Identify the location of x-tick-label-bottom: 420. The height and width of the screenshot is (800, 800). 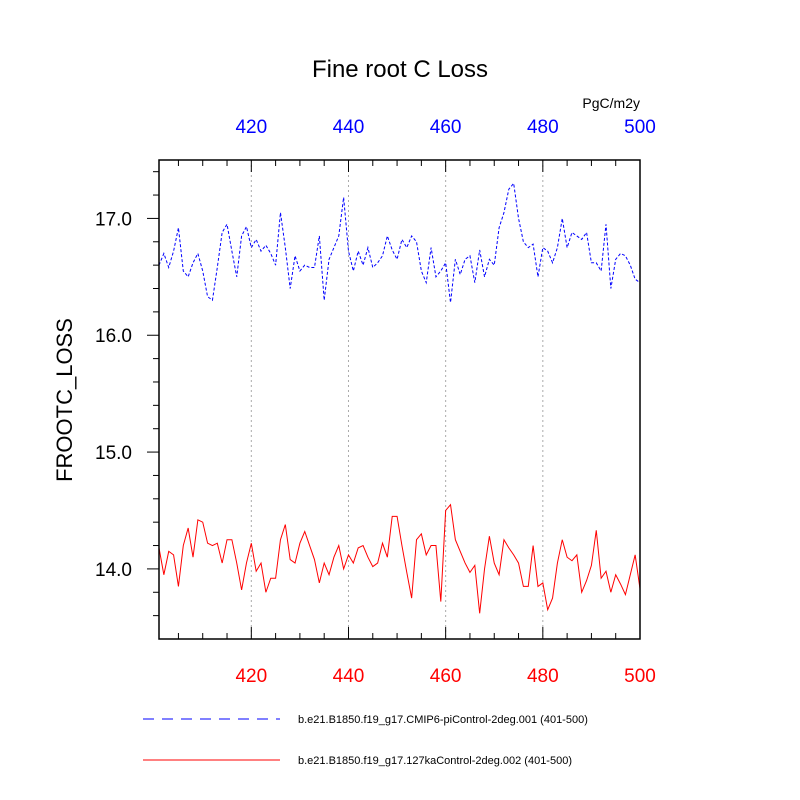
(251, 676).